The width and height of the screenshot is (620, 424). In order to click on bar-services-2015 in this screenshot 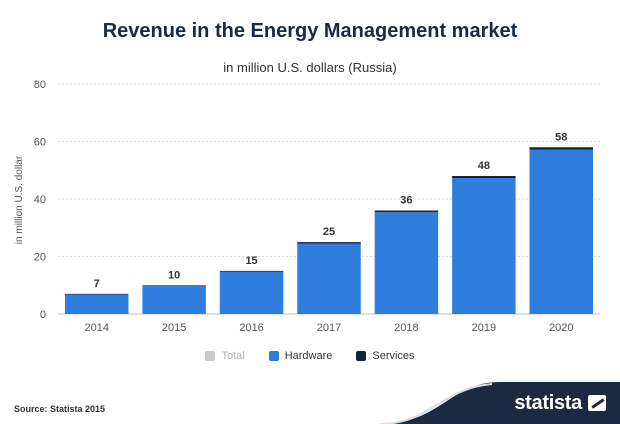, I will do `click(174, 285)`.